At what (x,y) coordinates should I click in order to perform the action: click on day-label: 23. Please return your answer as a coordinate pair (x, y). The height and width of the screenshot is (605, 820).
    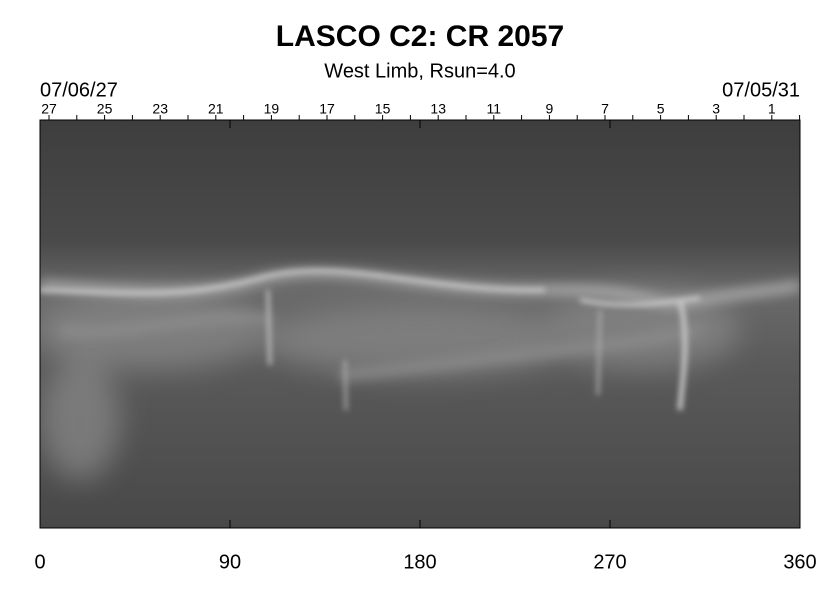
    Looking at the image, I should click on (160, 109).